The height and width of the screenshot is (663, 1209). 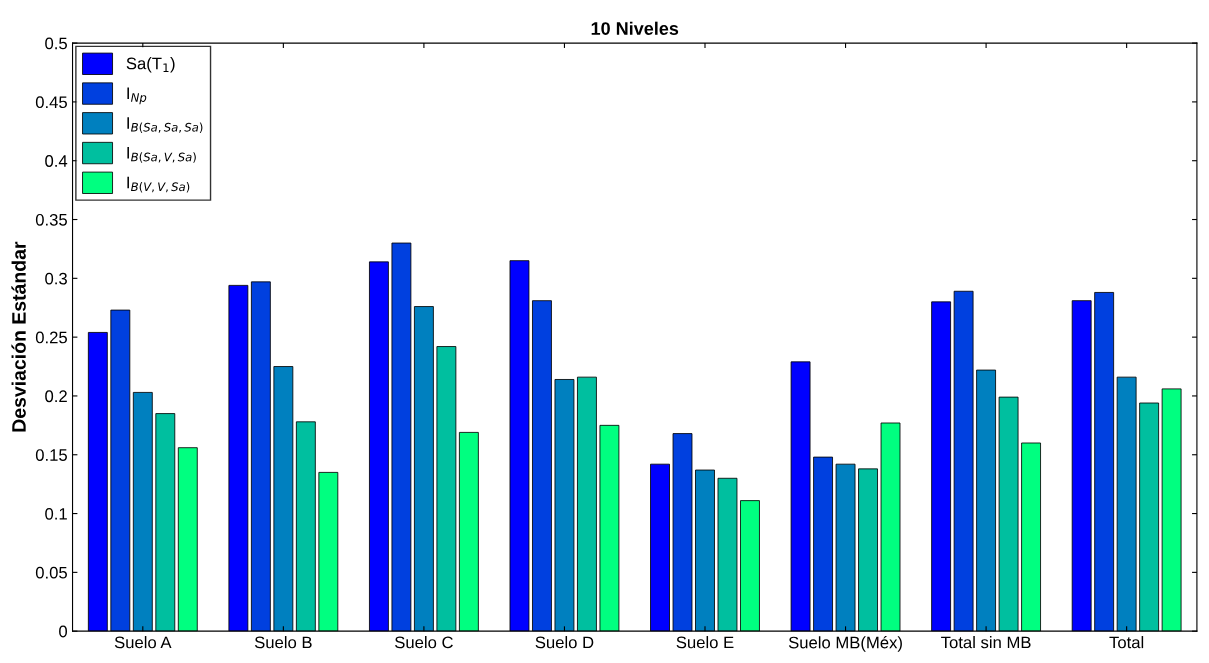 I want to click on y-tick-label: 0.45, so click(x=51, y=102).